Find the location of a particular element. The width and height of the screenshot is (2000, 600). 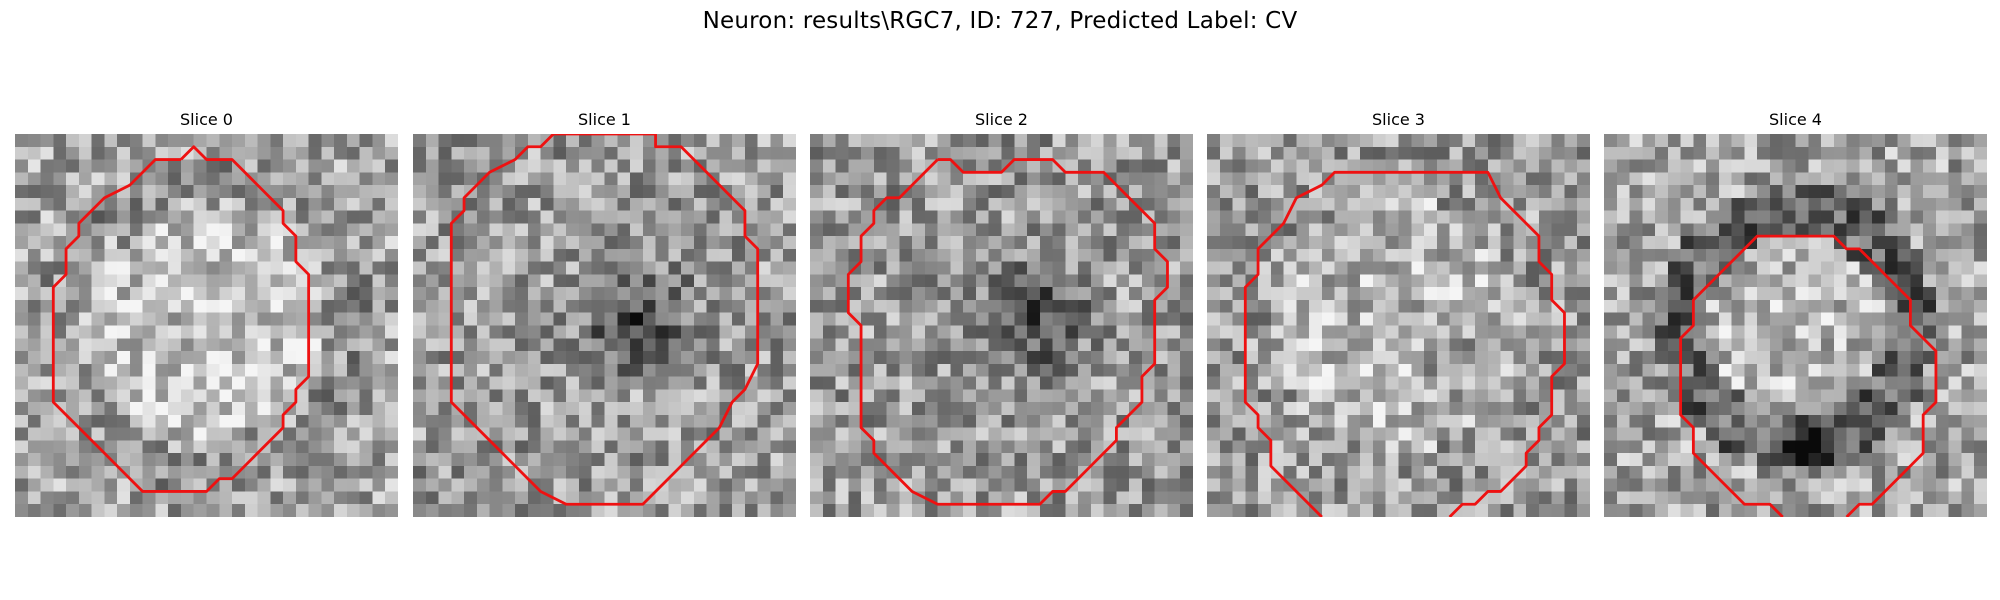

slice-panel-2: Slice 2 is located at coordinates (1001, 313).